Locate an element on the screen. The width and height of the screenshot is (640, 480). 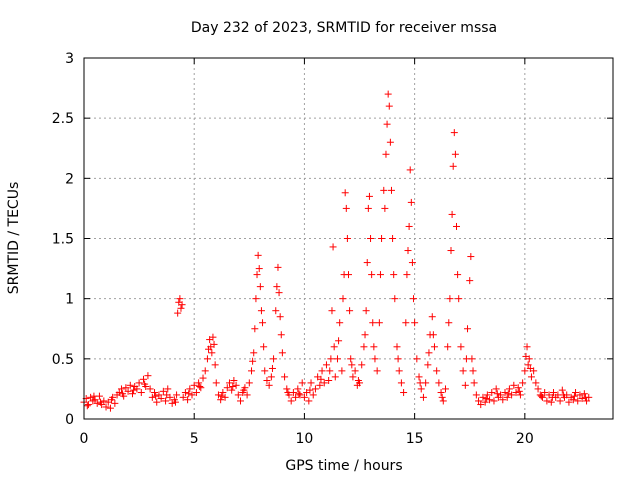
y-axis-label: SRMTID / TECUs is located at coordinates (14, 238).